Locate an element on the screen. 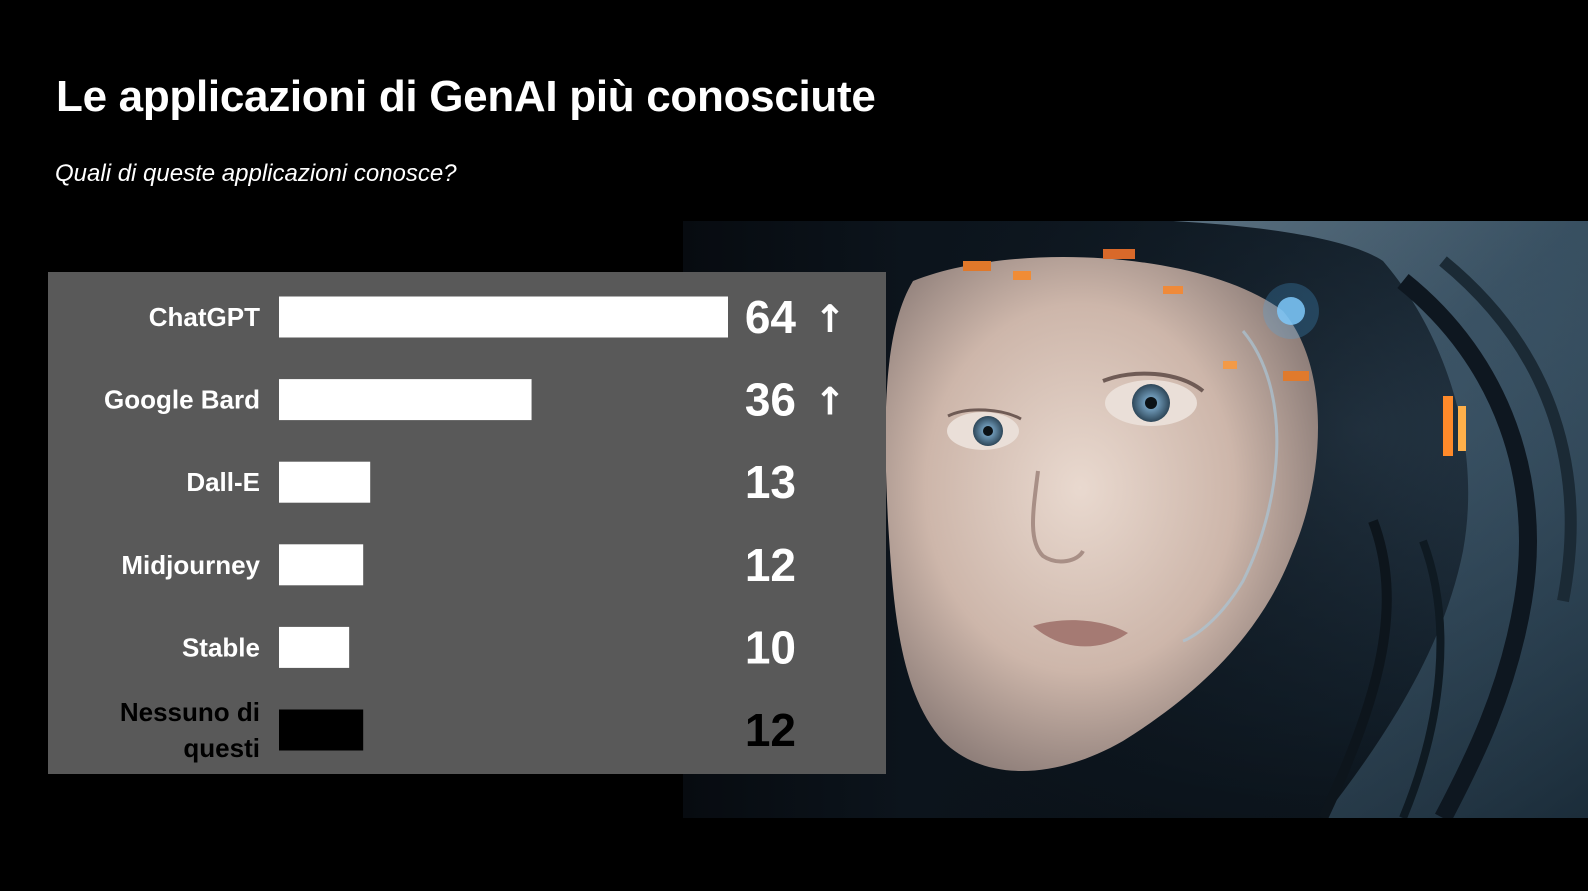 The height and width of the screenshot is (891, 1588). value-label: 64 is located at coordinates (771, 317).